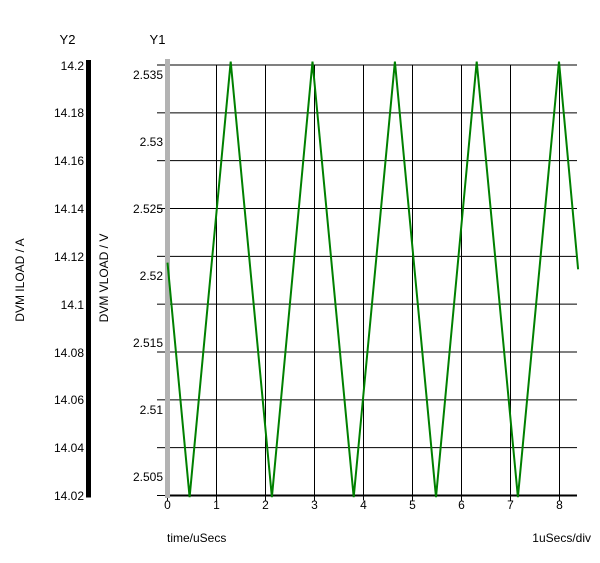 The height and width of the screenshot is (563, 600). I want to click on x-tick-label: 3, so click(314, 504).